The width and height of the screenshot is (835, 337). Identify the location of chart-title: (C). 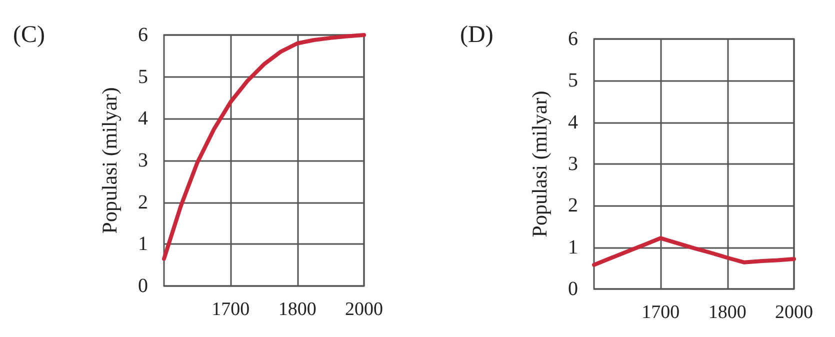
(29, 35).